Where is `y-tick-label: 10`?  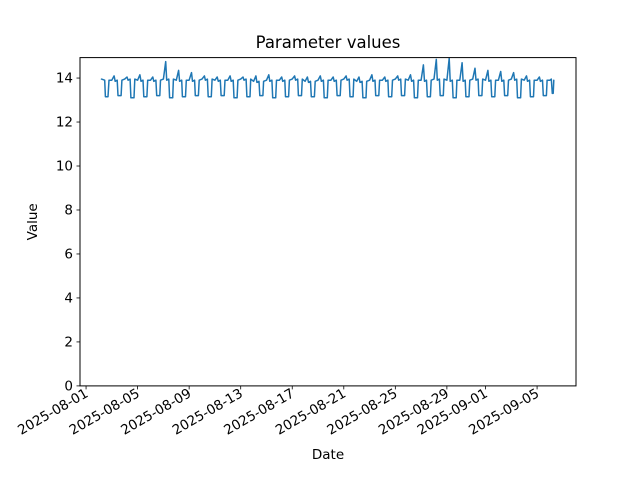 y-tick-label: 10 is located at coordinates (64, 167).